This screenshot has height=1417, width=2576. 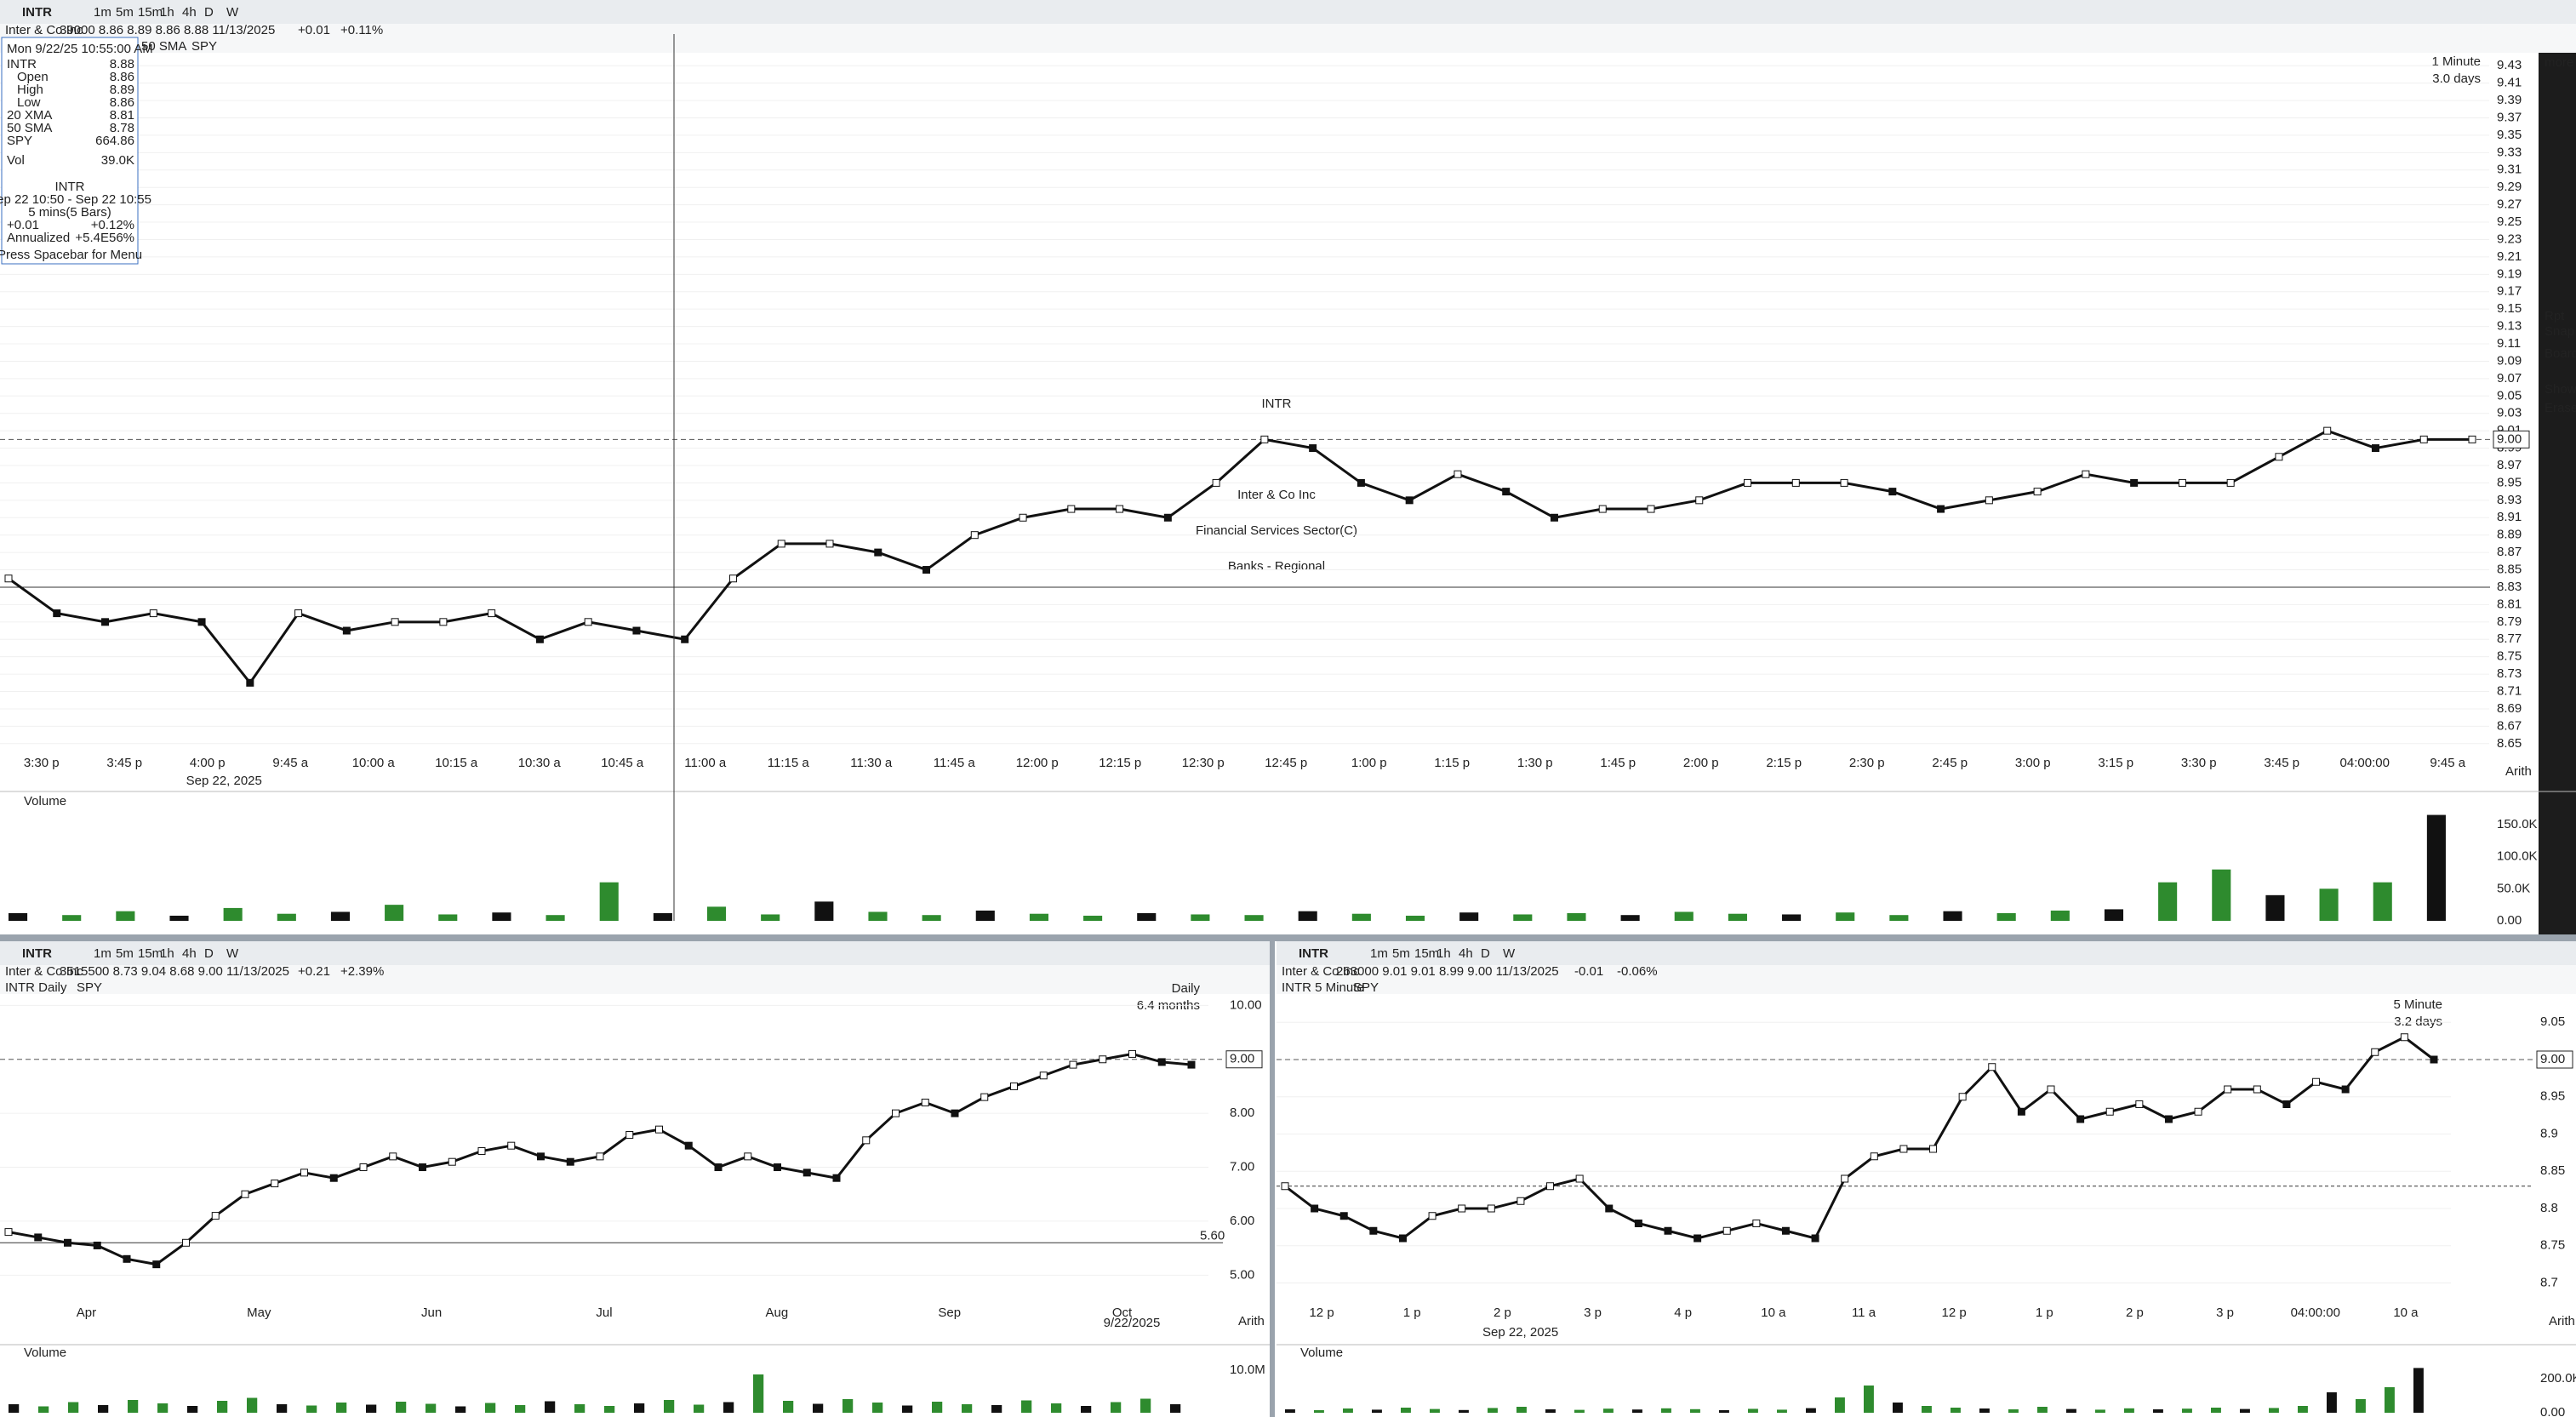 I want to click on drawing-toolbar, so click(x=2557, y=492).